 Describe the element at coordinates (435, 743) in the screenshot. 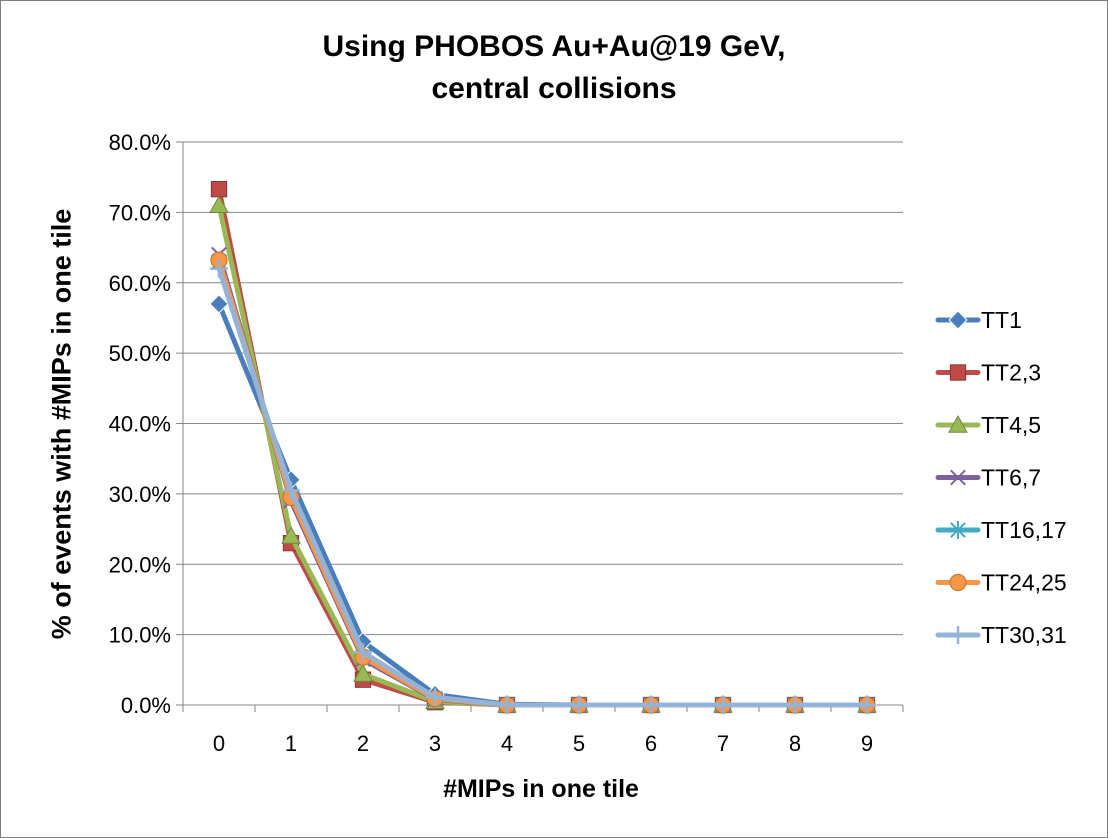

I see `x-tick-label: 3` at that location.